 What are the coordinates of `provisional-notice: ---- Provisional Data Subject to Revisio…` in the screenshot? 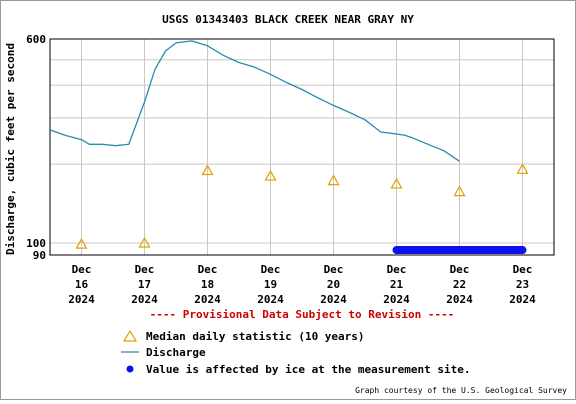 It's located at (302, 314).